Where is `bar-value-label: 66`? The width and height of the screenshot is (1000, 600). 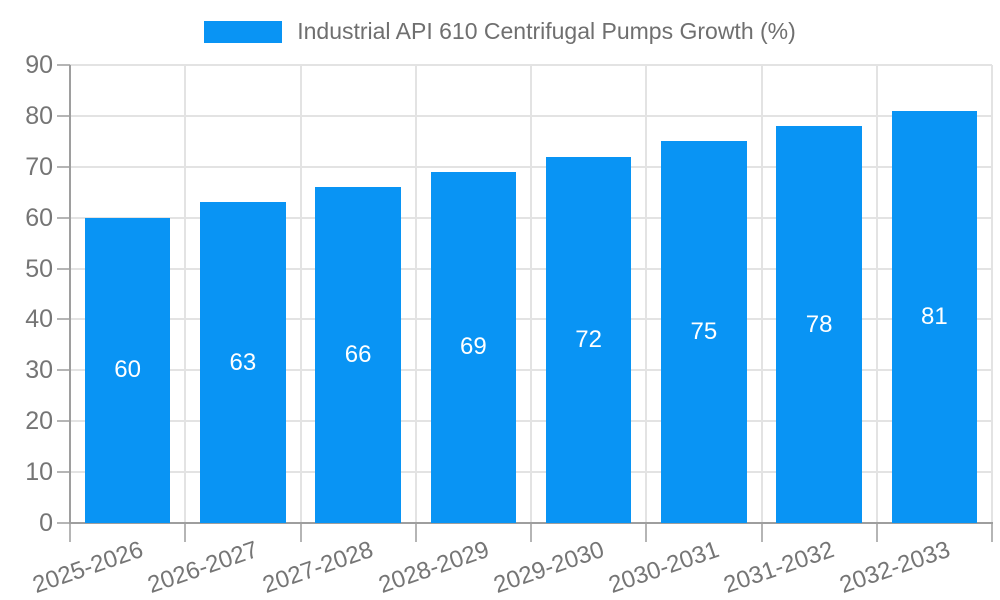 bar-value-label: 66 is located at coordinates (358, 355).